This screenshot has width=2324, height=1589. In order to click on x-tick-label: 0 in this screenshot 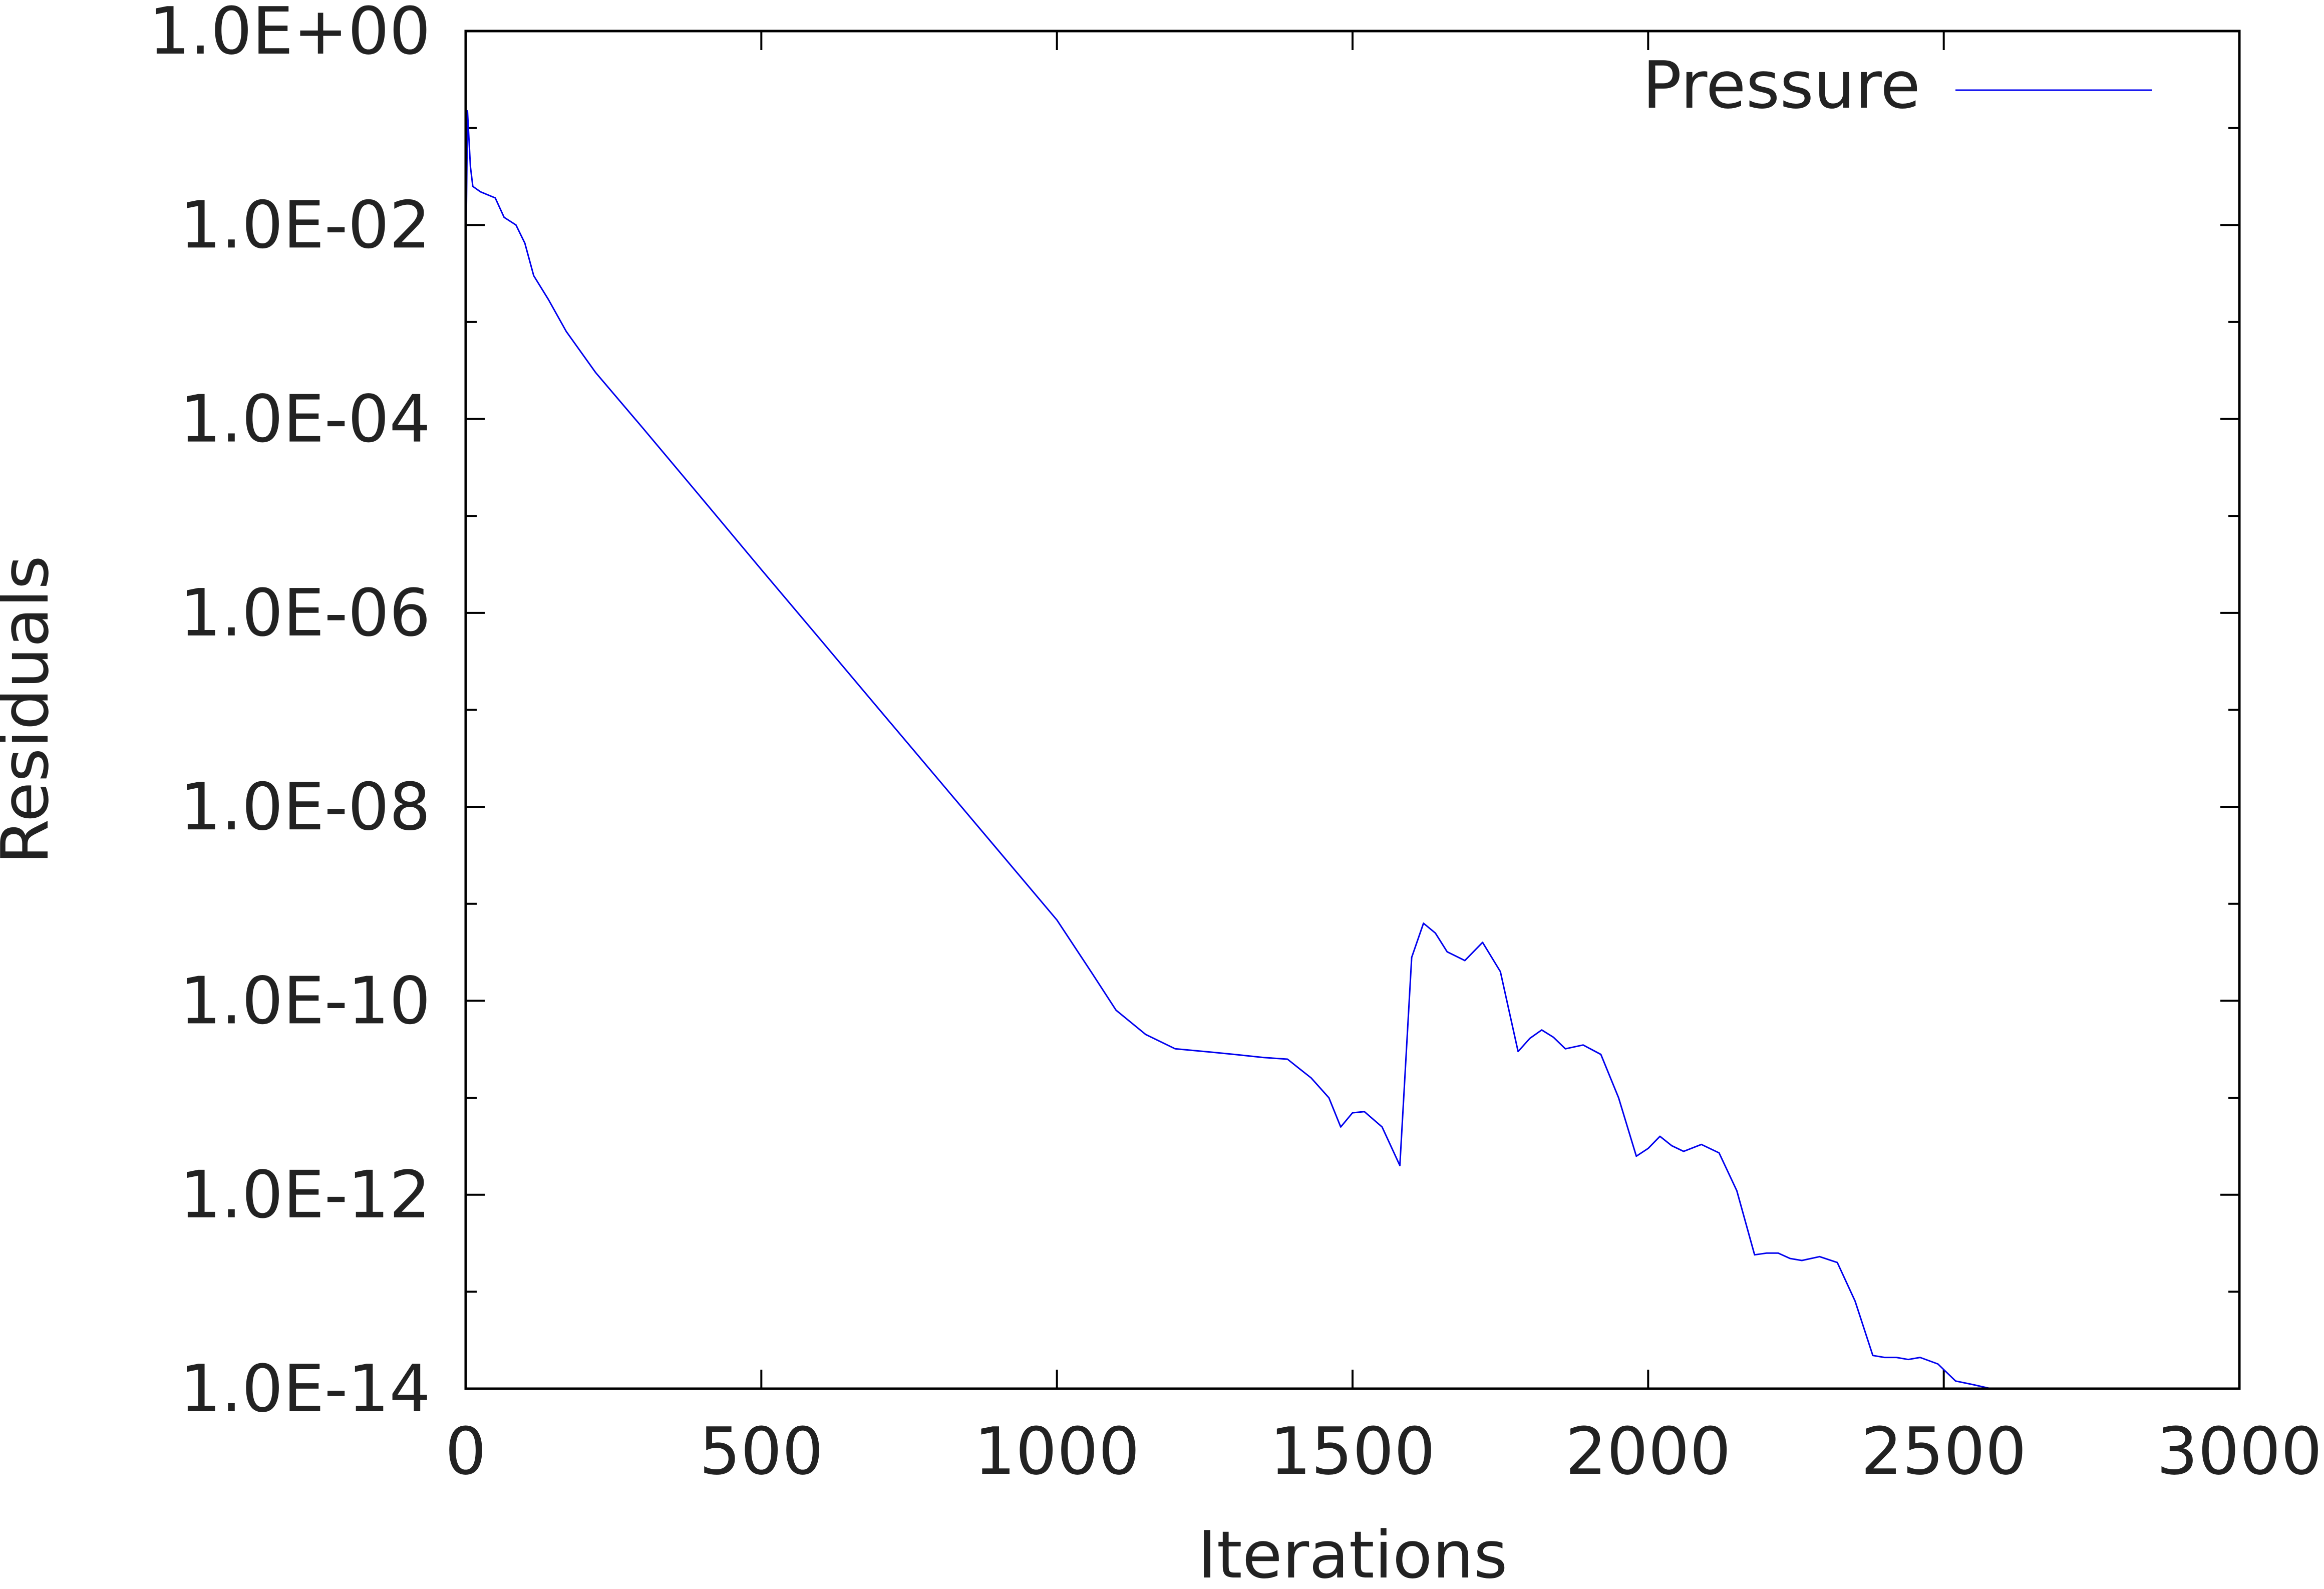, I will do `click(466, 1451)`.